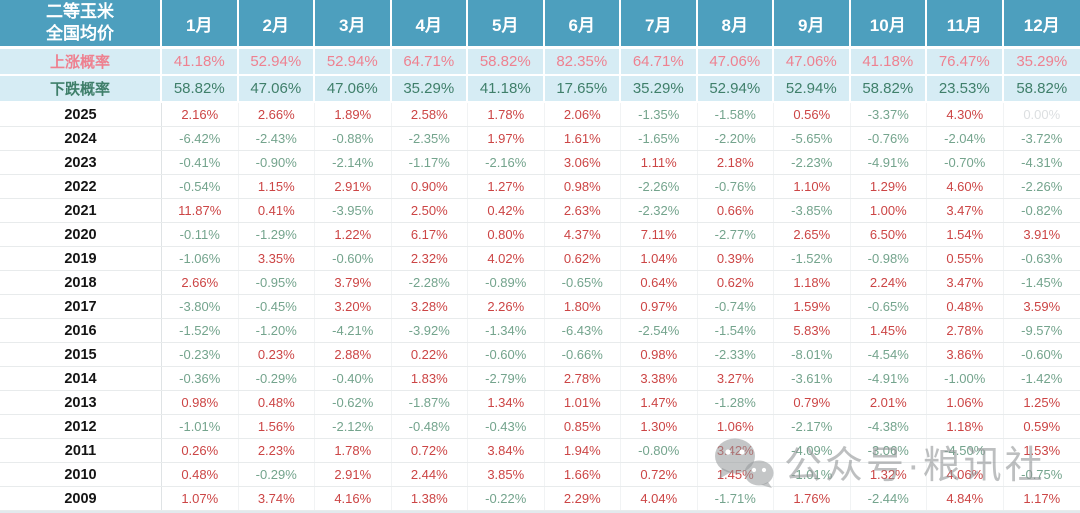 The height and width of the screenshot is (513, 1080). Describe the element at coordinates (276, 210) in the screenshot. I see `cell-2021-m2: 0.41%` at that location.